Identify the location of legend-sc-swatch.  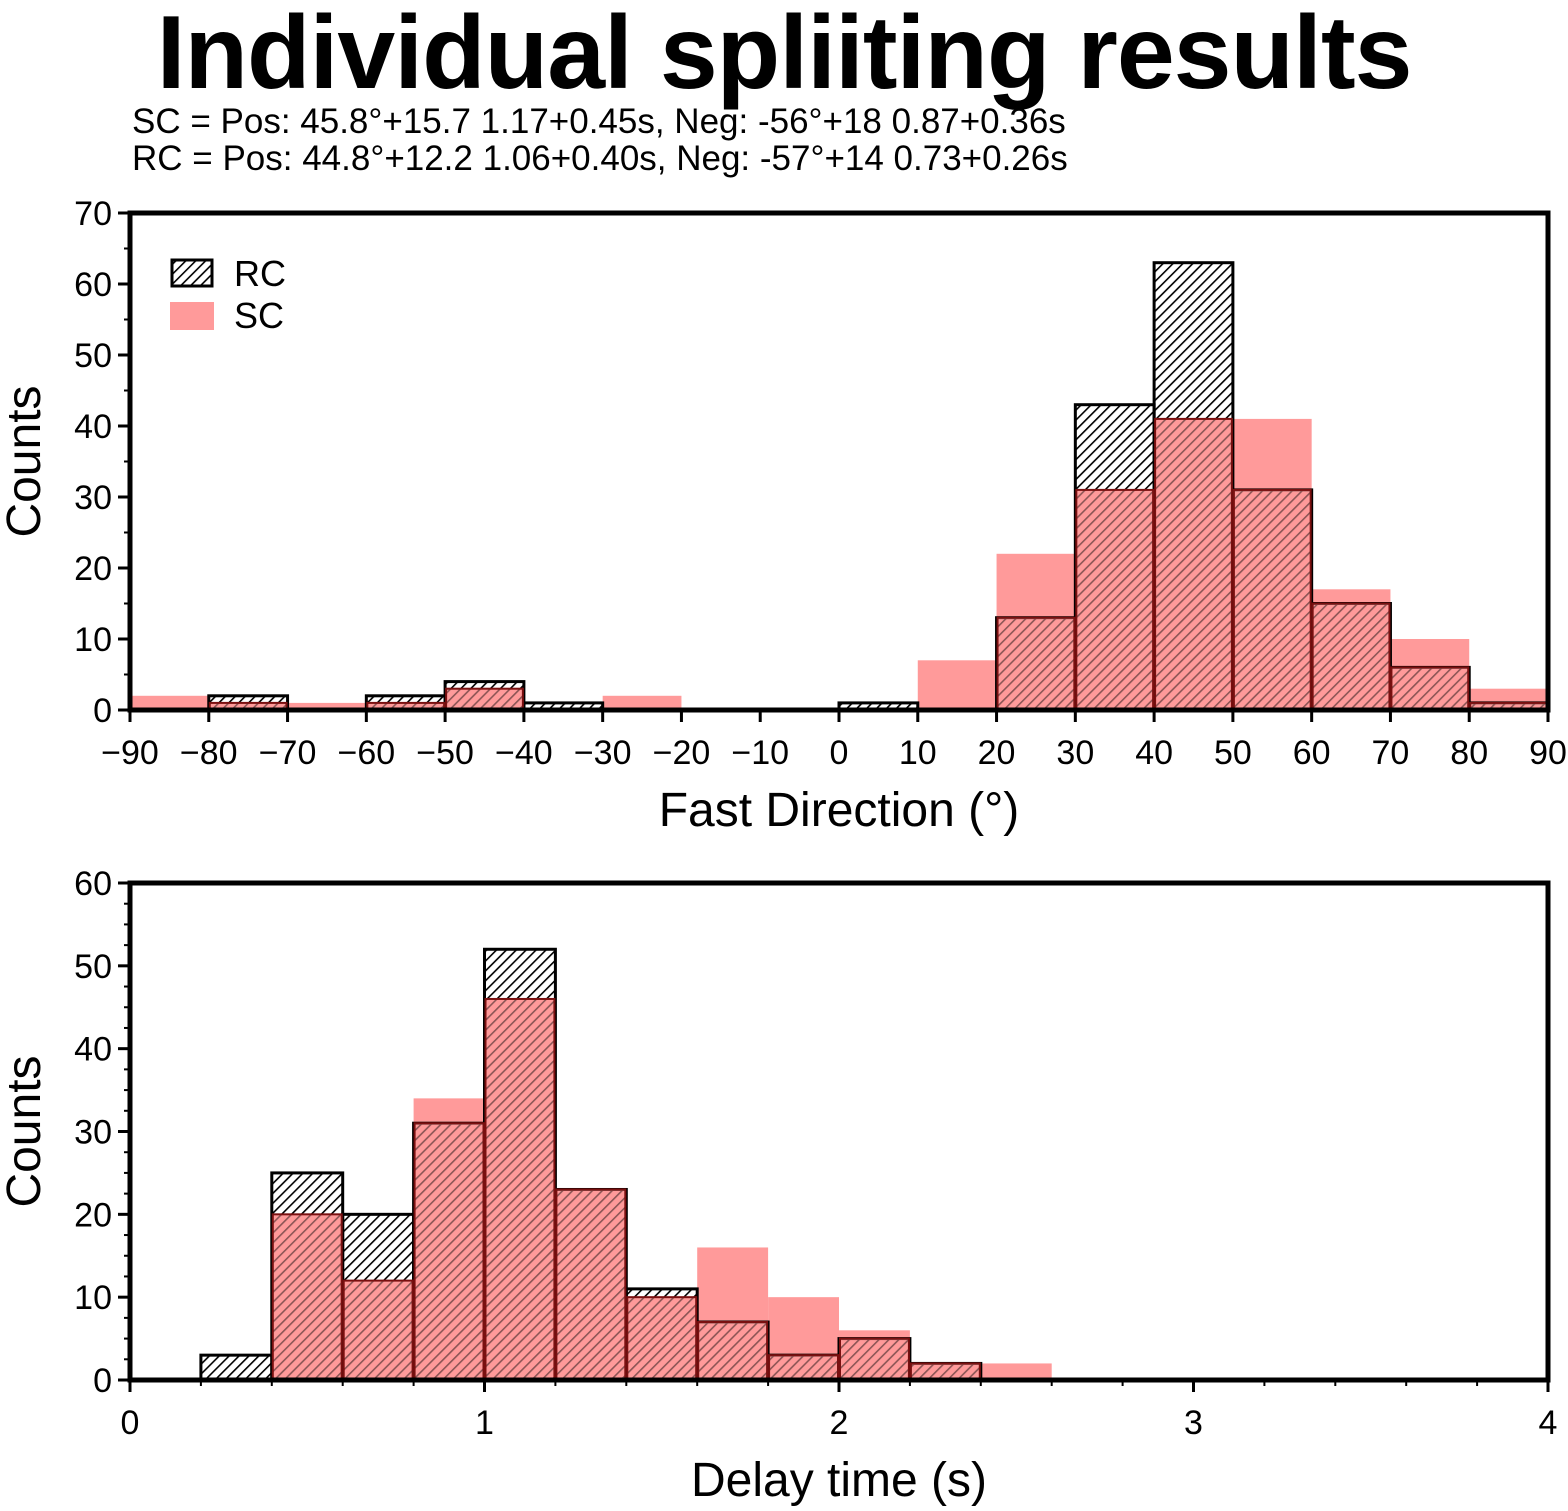
(192, 316).